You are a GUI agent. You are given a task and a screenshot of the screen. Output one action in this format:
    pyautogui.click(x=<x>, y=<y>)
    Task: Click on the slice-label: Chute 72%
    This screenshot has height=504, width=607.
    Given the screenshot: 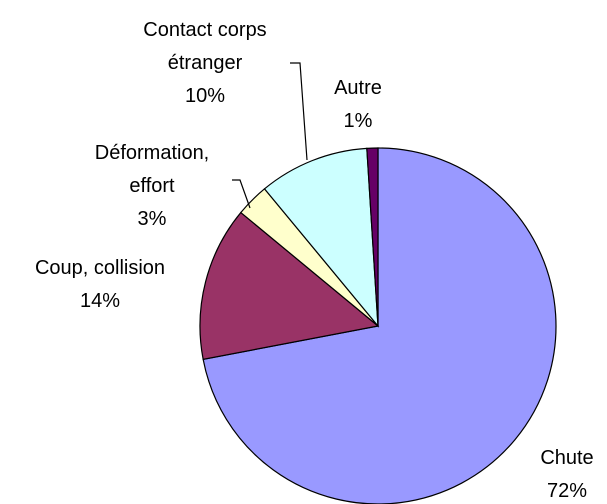 What is the action you would take?
    pyautogui.click(x=557, y=473)
    